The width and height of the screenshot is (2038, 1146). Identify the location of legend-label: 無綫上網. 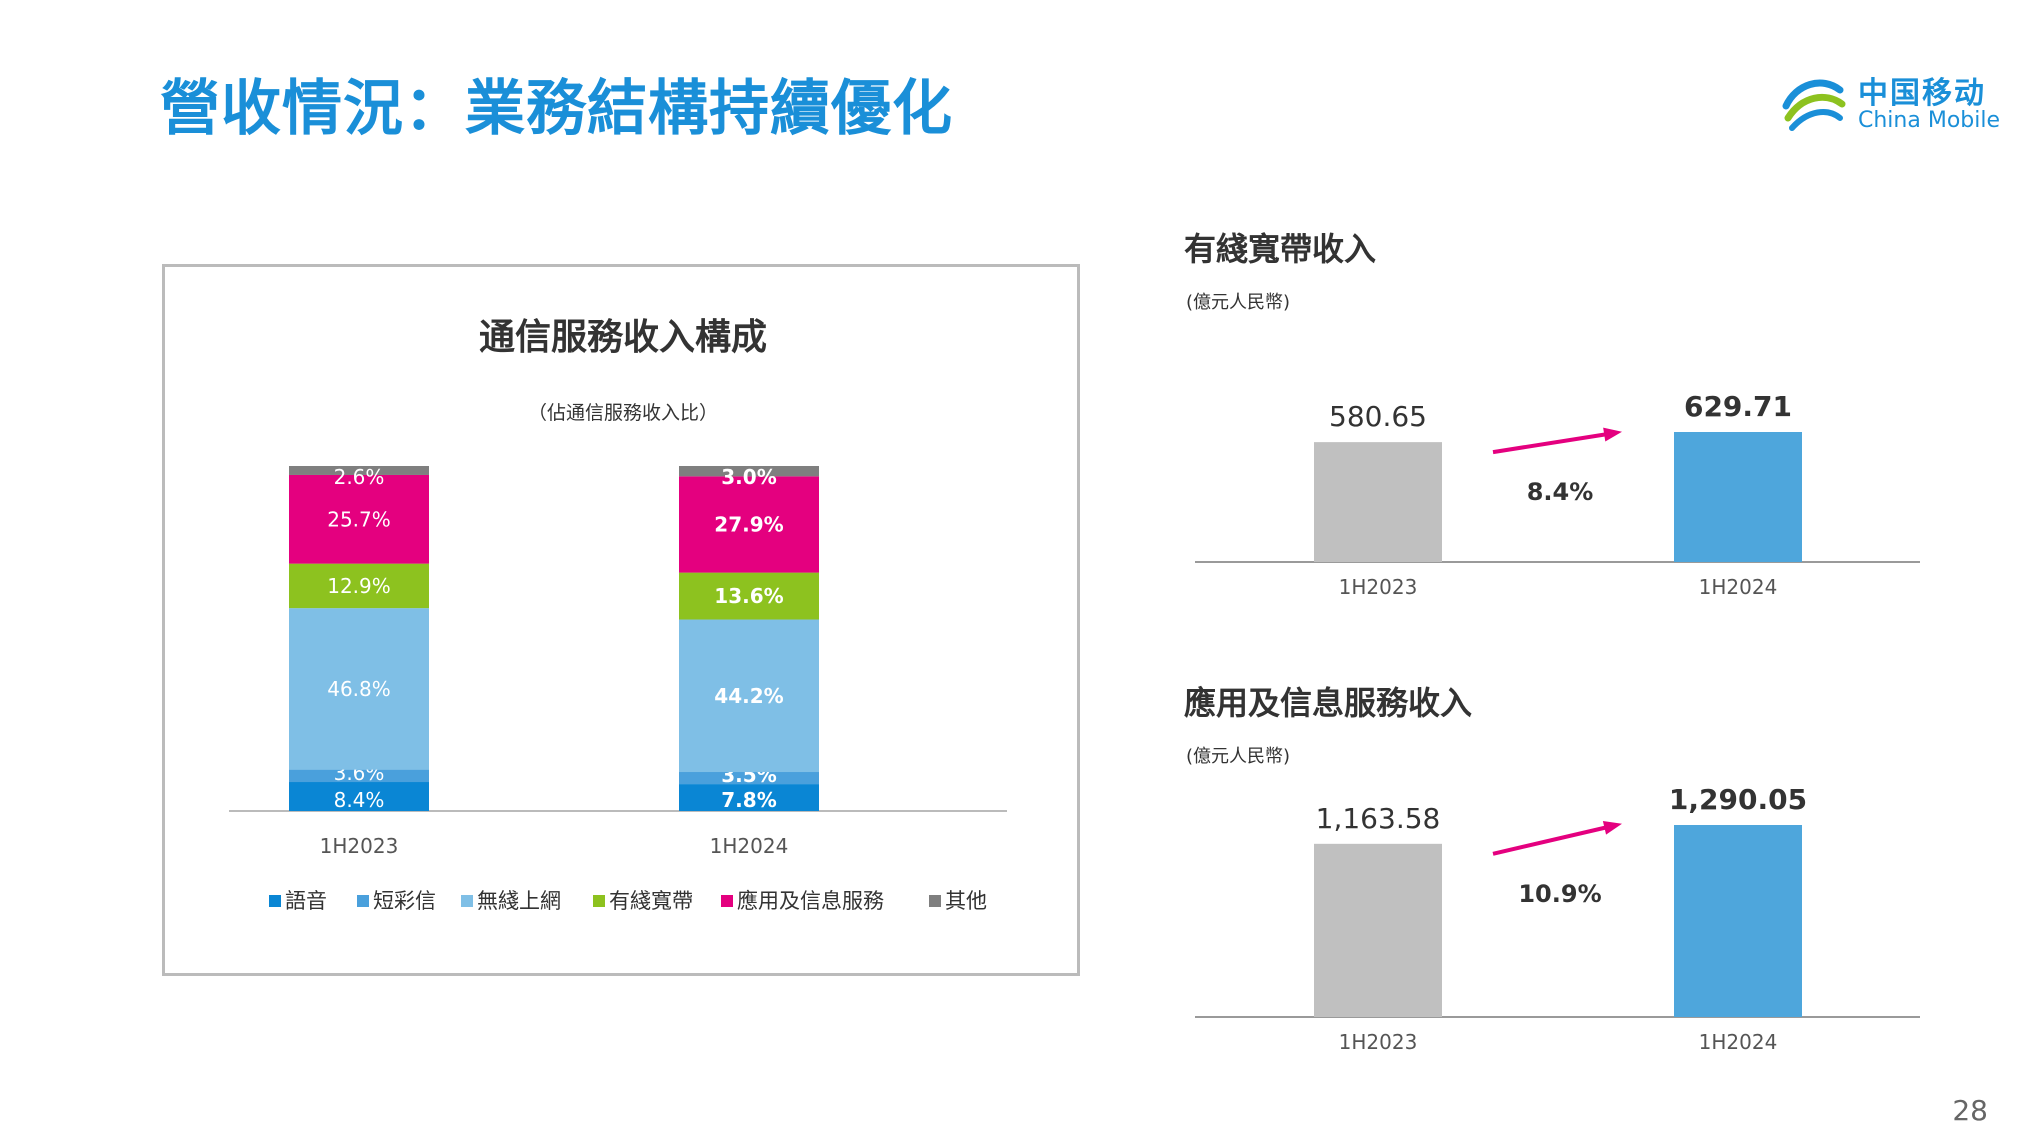
(519, 901).